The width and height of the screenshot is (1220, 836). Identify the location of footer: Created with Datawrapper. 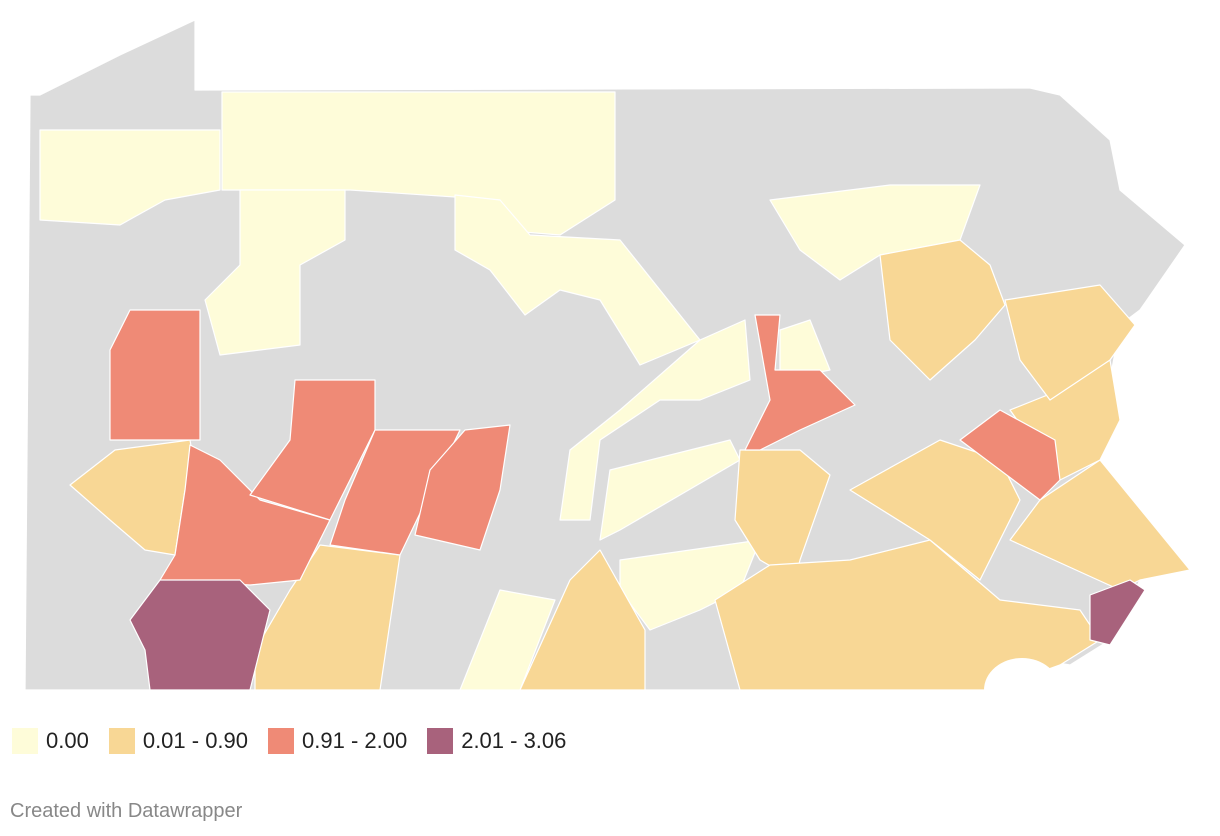
(126, 811).